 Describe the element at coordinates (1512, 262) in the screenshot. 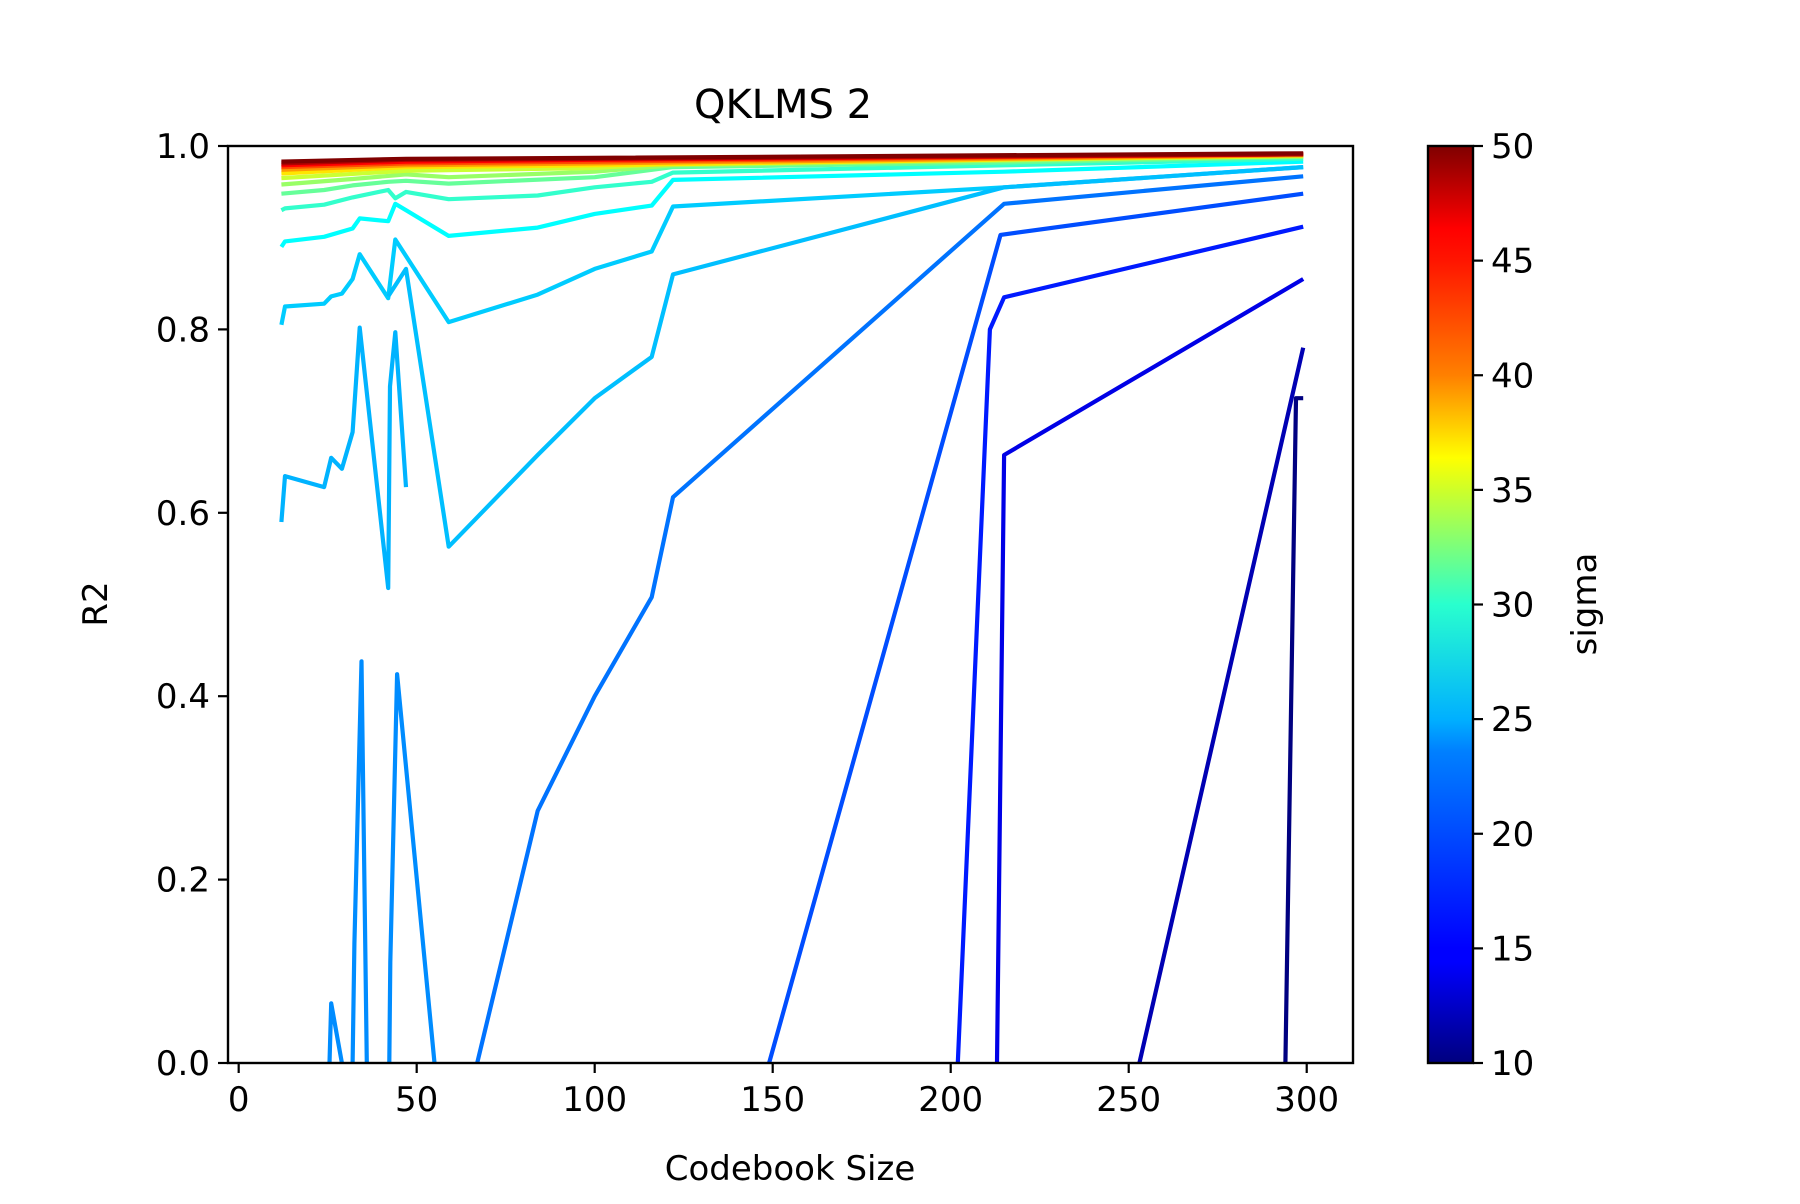

I see `colorbar-tick-label: 45` at that location.